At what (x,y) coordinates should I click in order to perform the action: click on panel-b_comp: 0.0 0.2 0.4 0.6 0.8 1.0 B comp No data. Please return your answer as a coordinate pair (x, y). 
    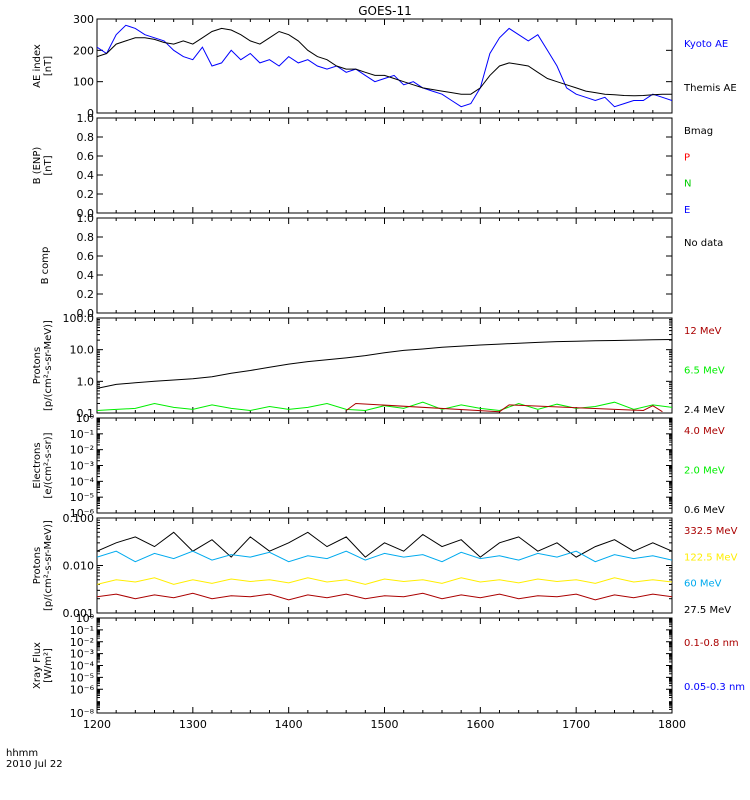
    Looking at the image, I should click on (381, 266).